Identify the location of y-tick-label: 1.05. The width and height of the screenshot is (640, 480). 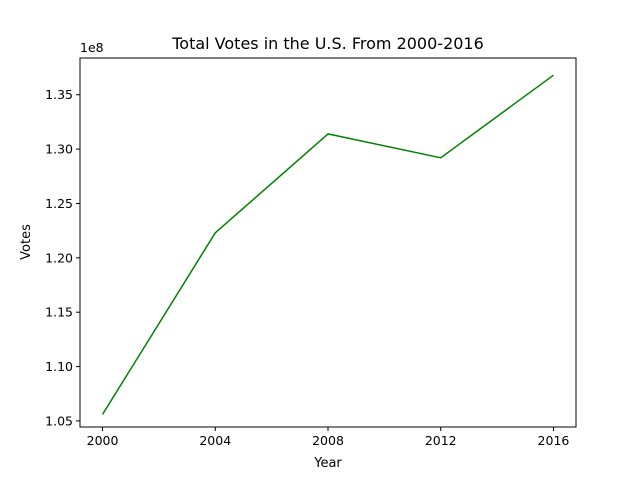
(59, 420).